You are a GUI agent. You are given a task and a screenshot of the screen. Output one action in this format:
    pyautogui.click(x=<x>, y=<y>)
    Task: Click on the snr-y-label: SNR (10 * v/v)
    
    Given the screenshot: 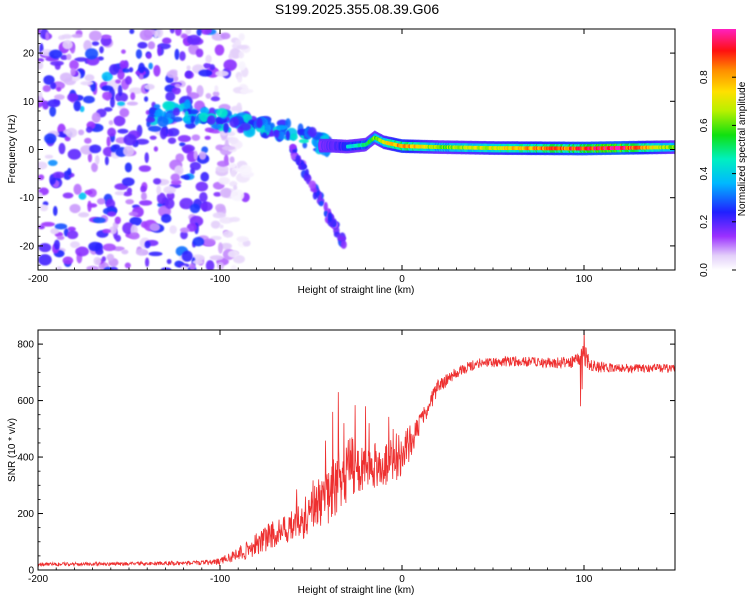 What is the action you would take?
    pyautogui.click(x=12, y=450)
    